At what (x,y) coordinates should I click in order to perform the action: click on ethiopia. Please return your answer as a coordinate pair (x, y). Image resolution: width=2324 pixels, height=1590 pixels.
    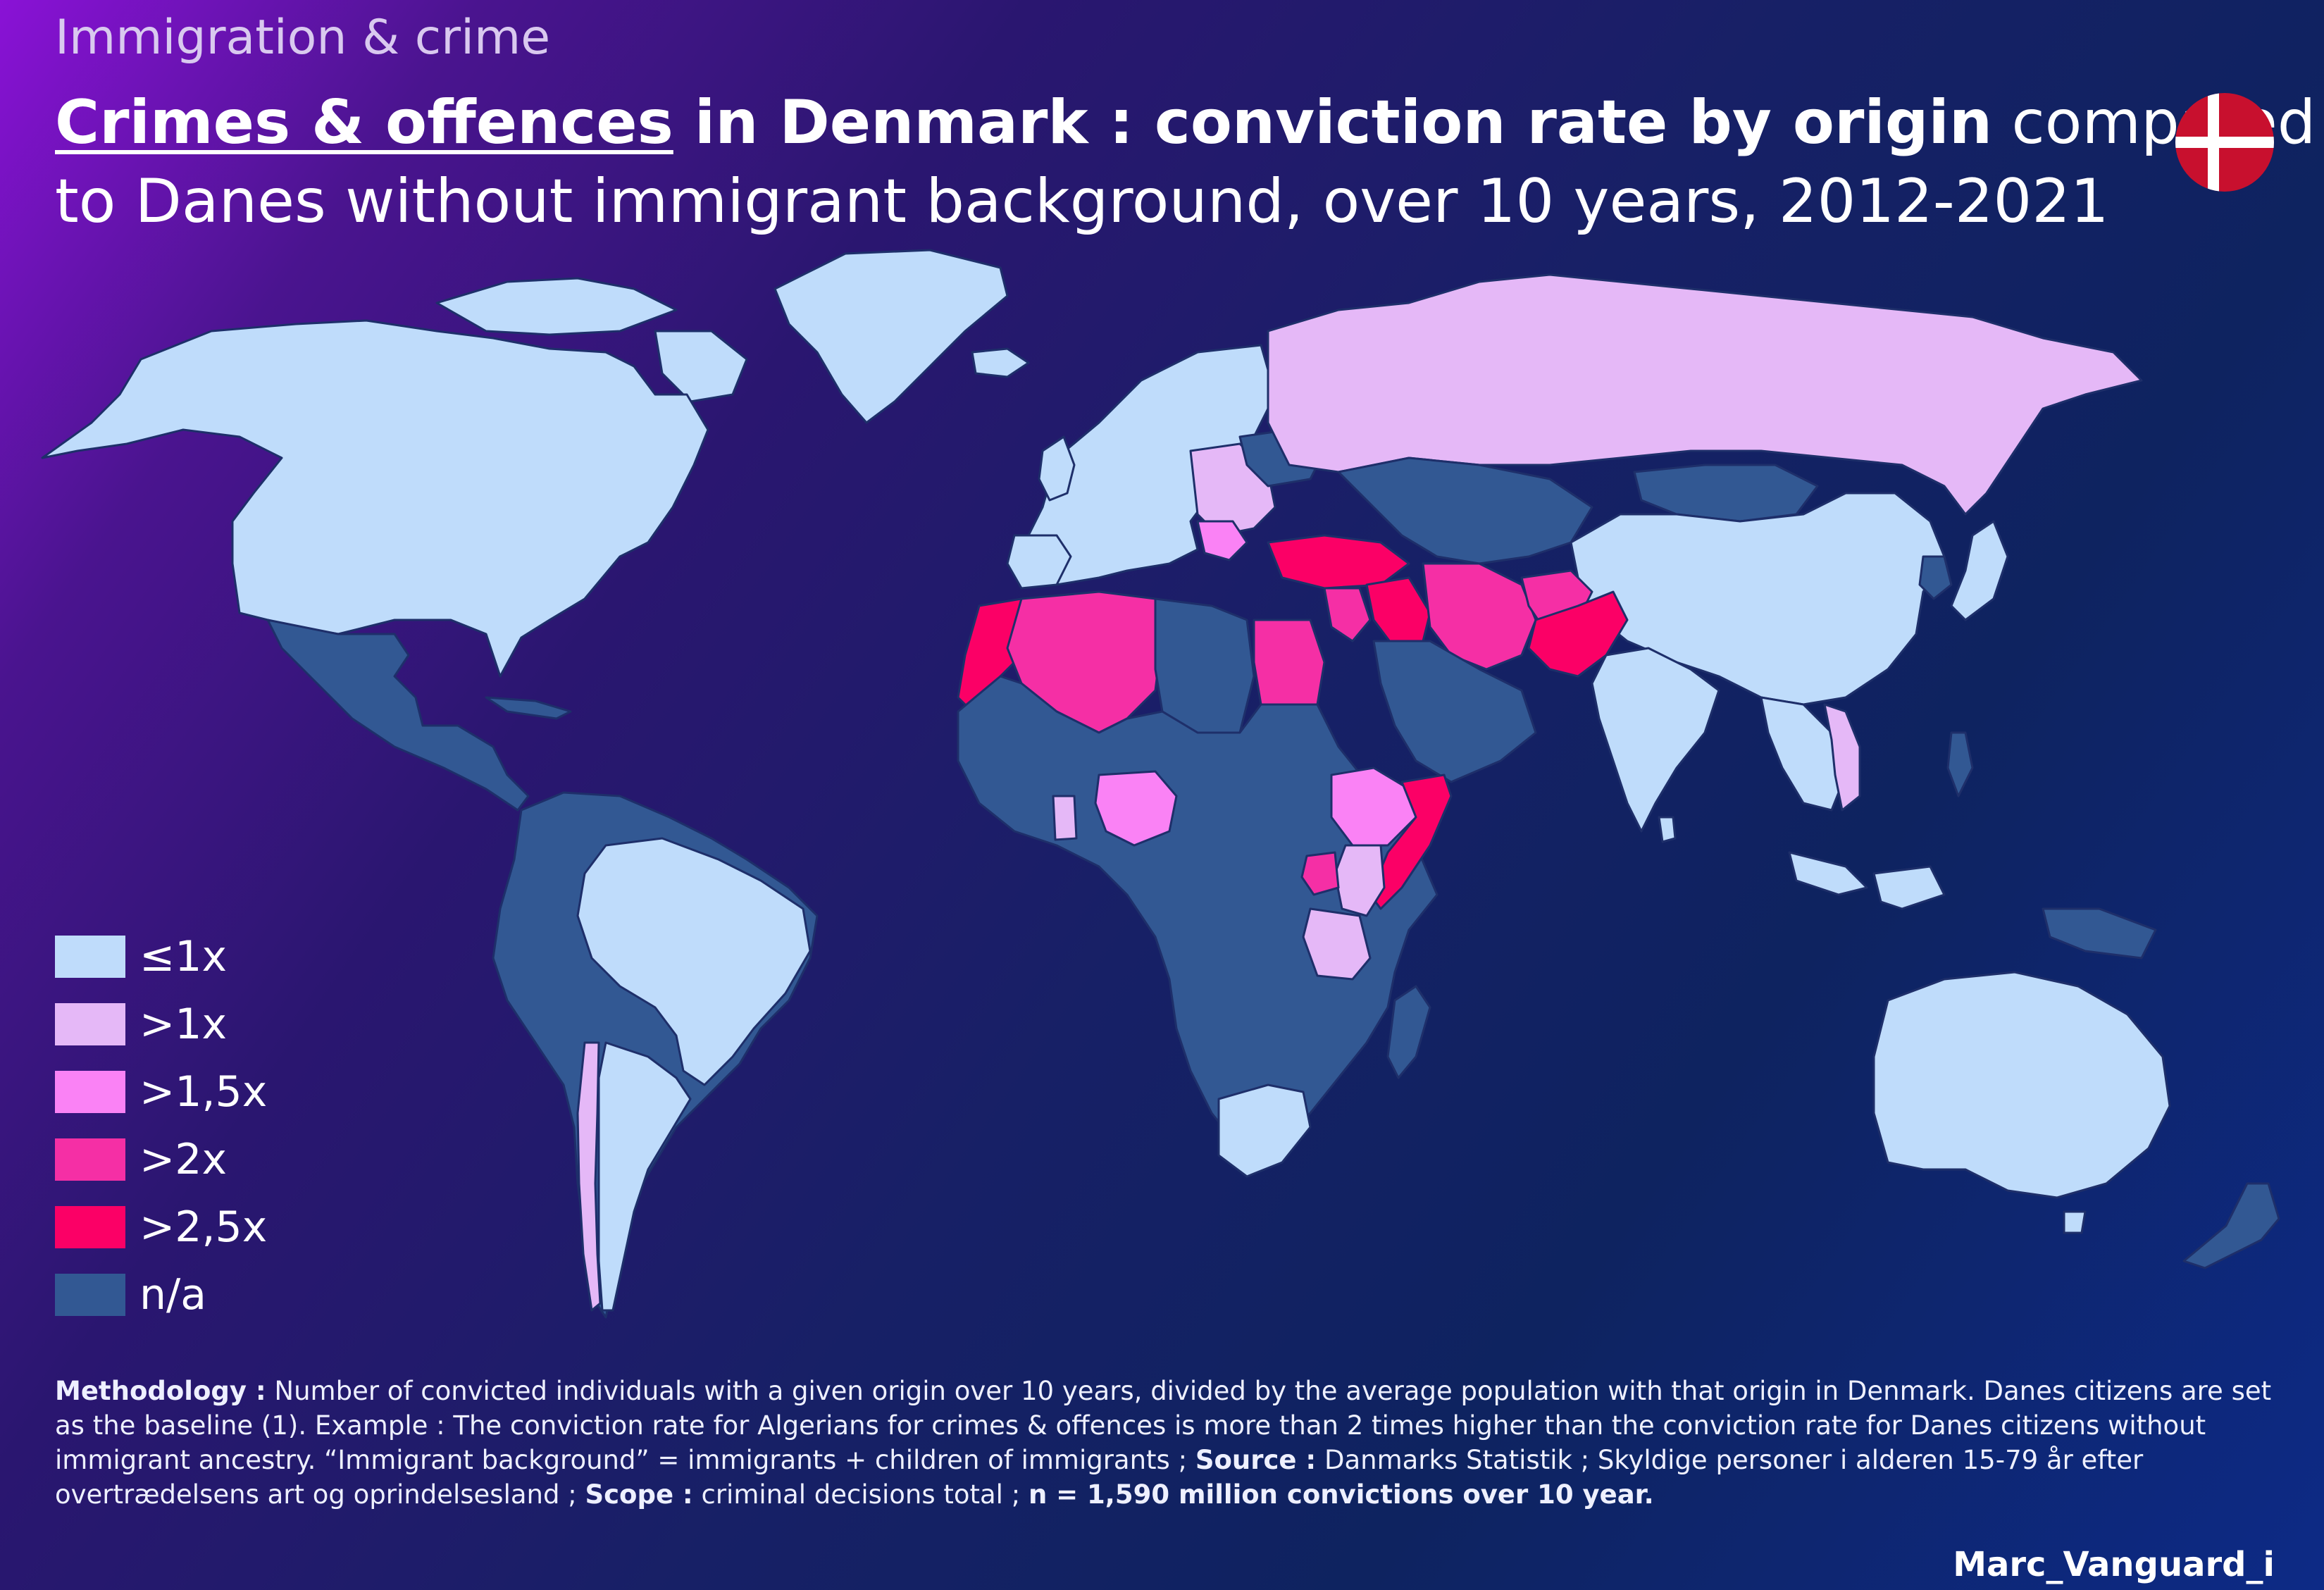
    Looking at the image, I should click on (1373, 806).